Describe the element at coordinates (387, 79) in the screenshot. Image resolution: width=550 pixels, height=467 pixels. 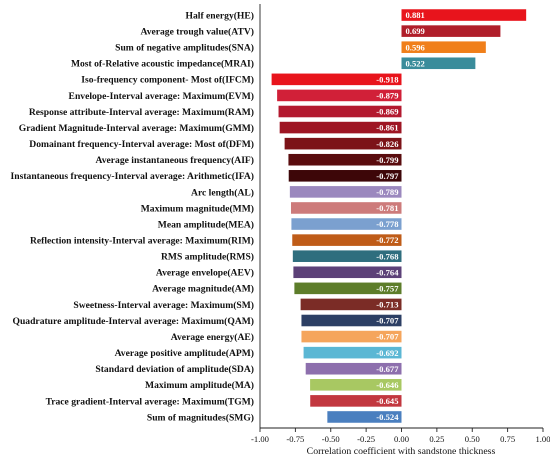
I see `value-label: -0.918` at that location.